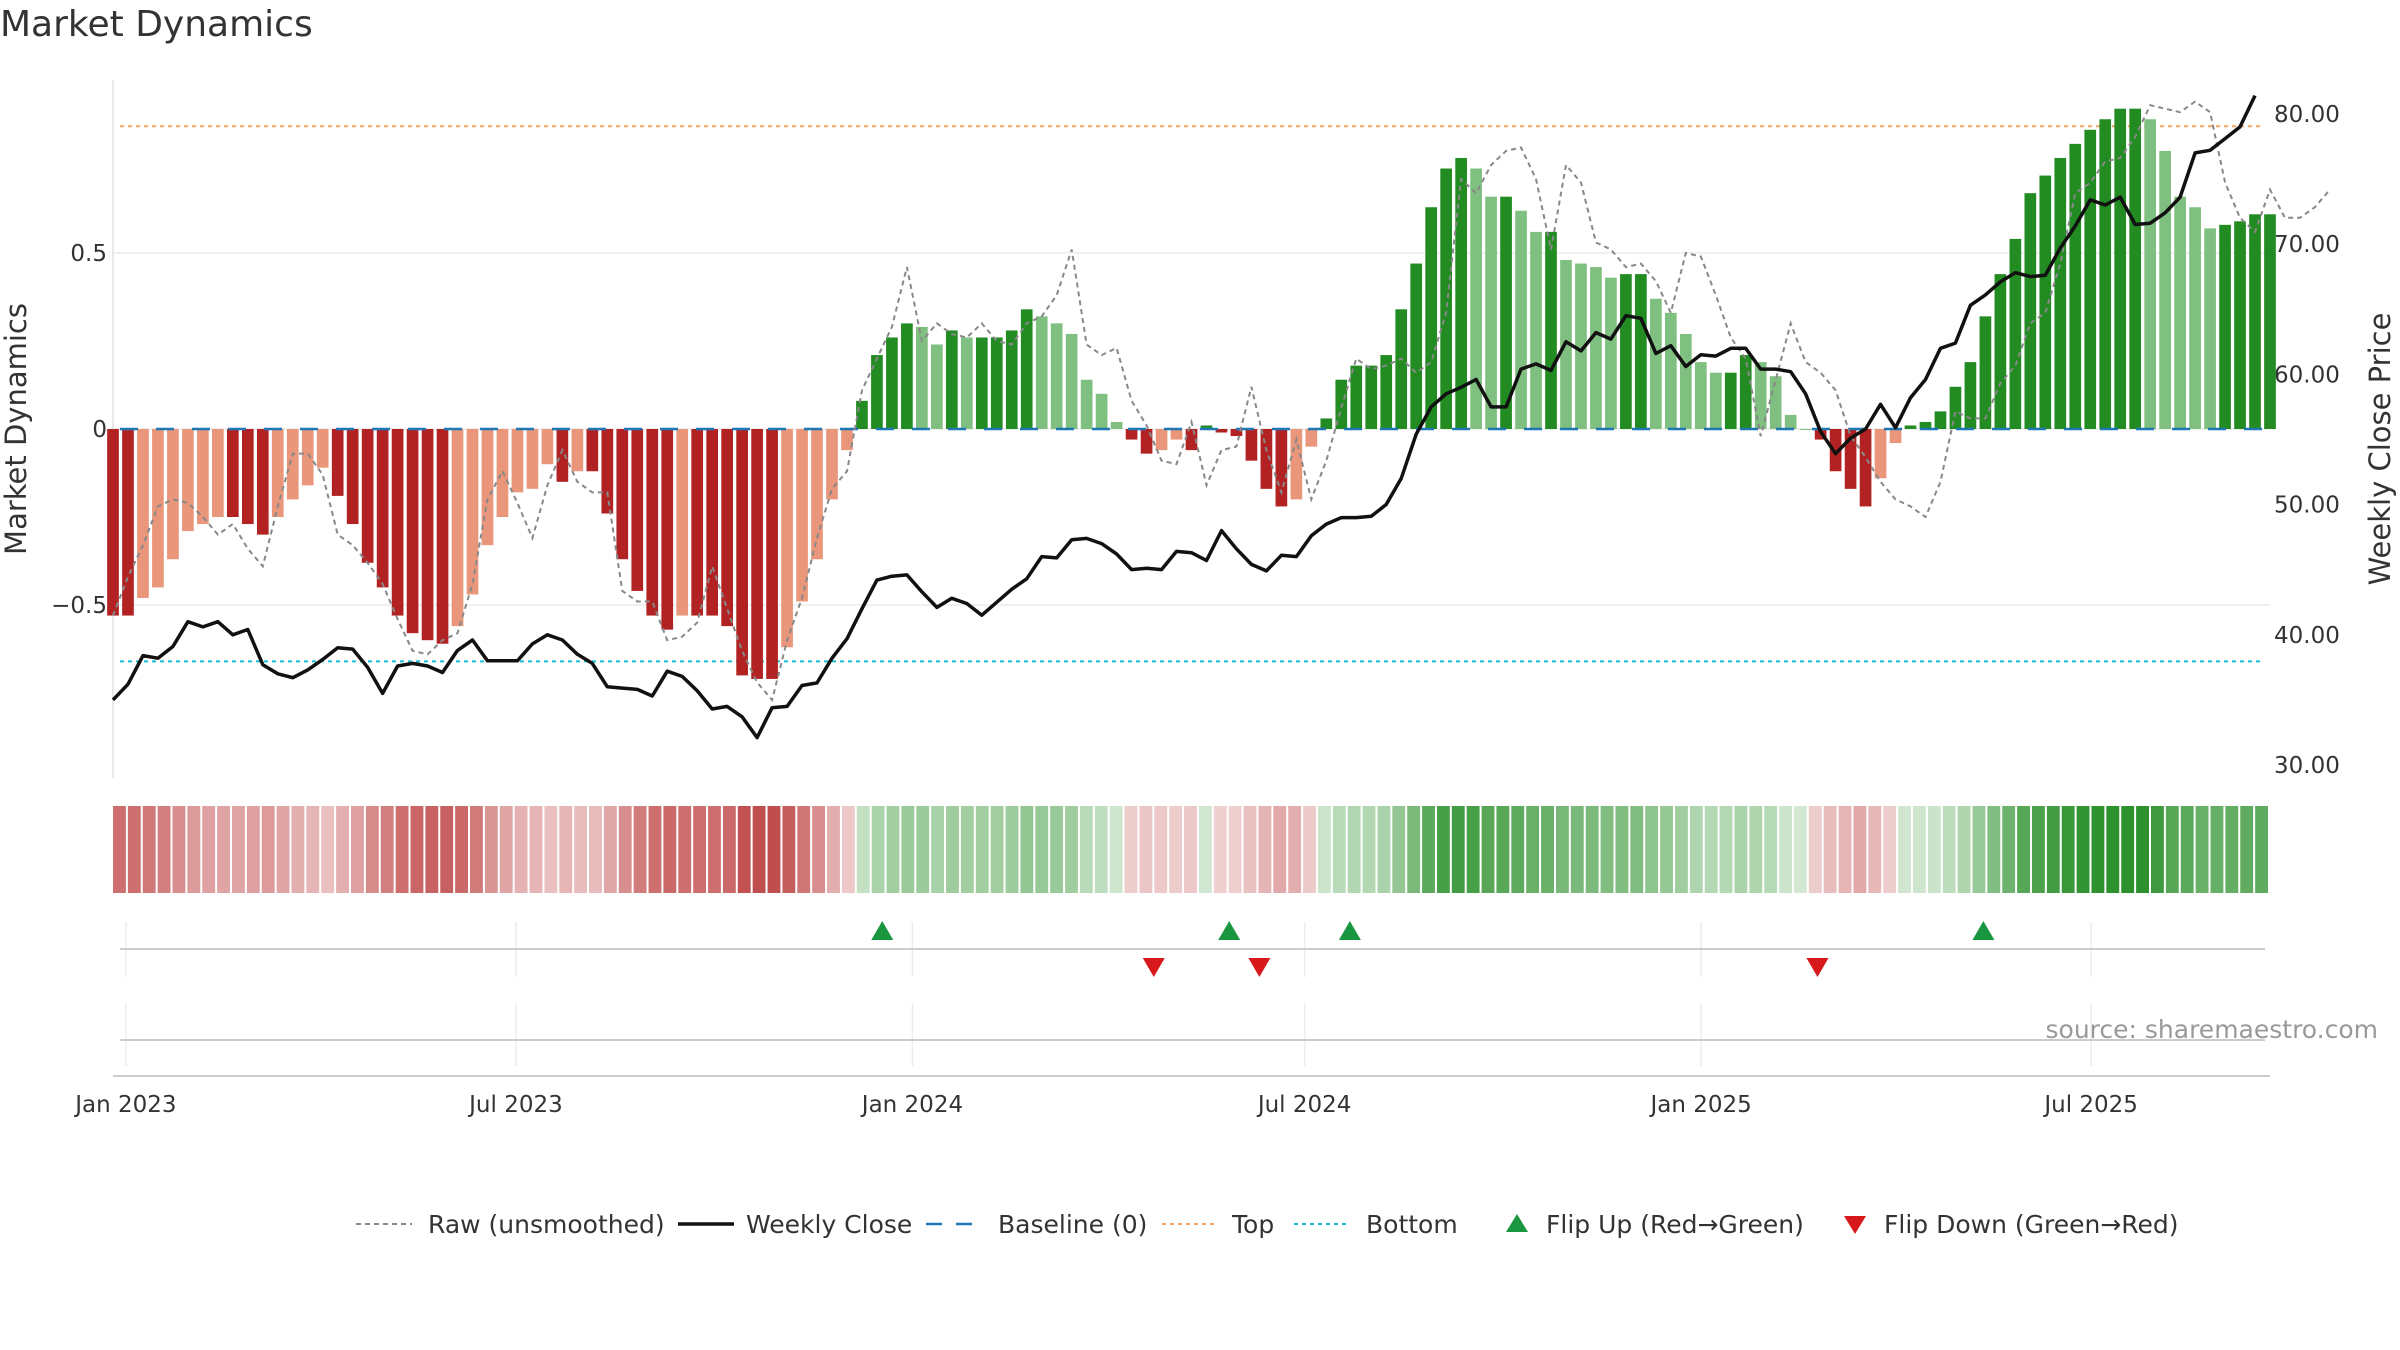 Image resolution: width=2400 pixels, height=1350 pixels. I want to click on y-right-tick-label: 50.00, so click(2307, 506).